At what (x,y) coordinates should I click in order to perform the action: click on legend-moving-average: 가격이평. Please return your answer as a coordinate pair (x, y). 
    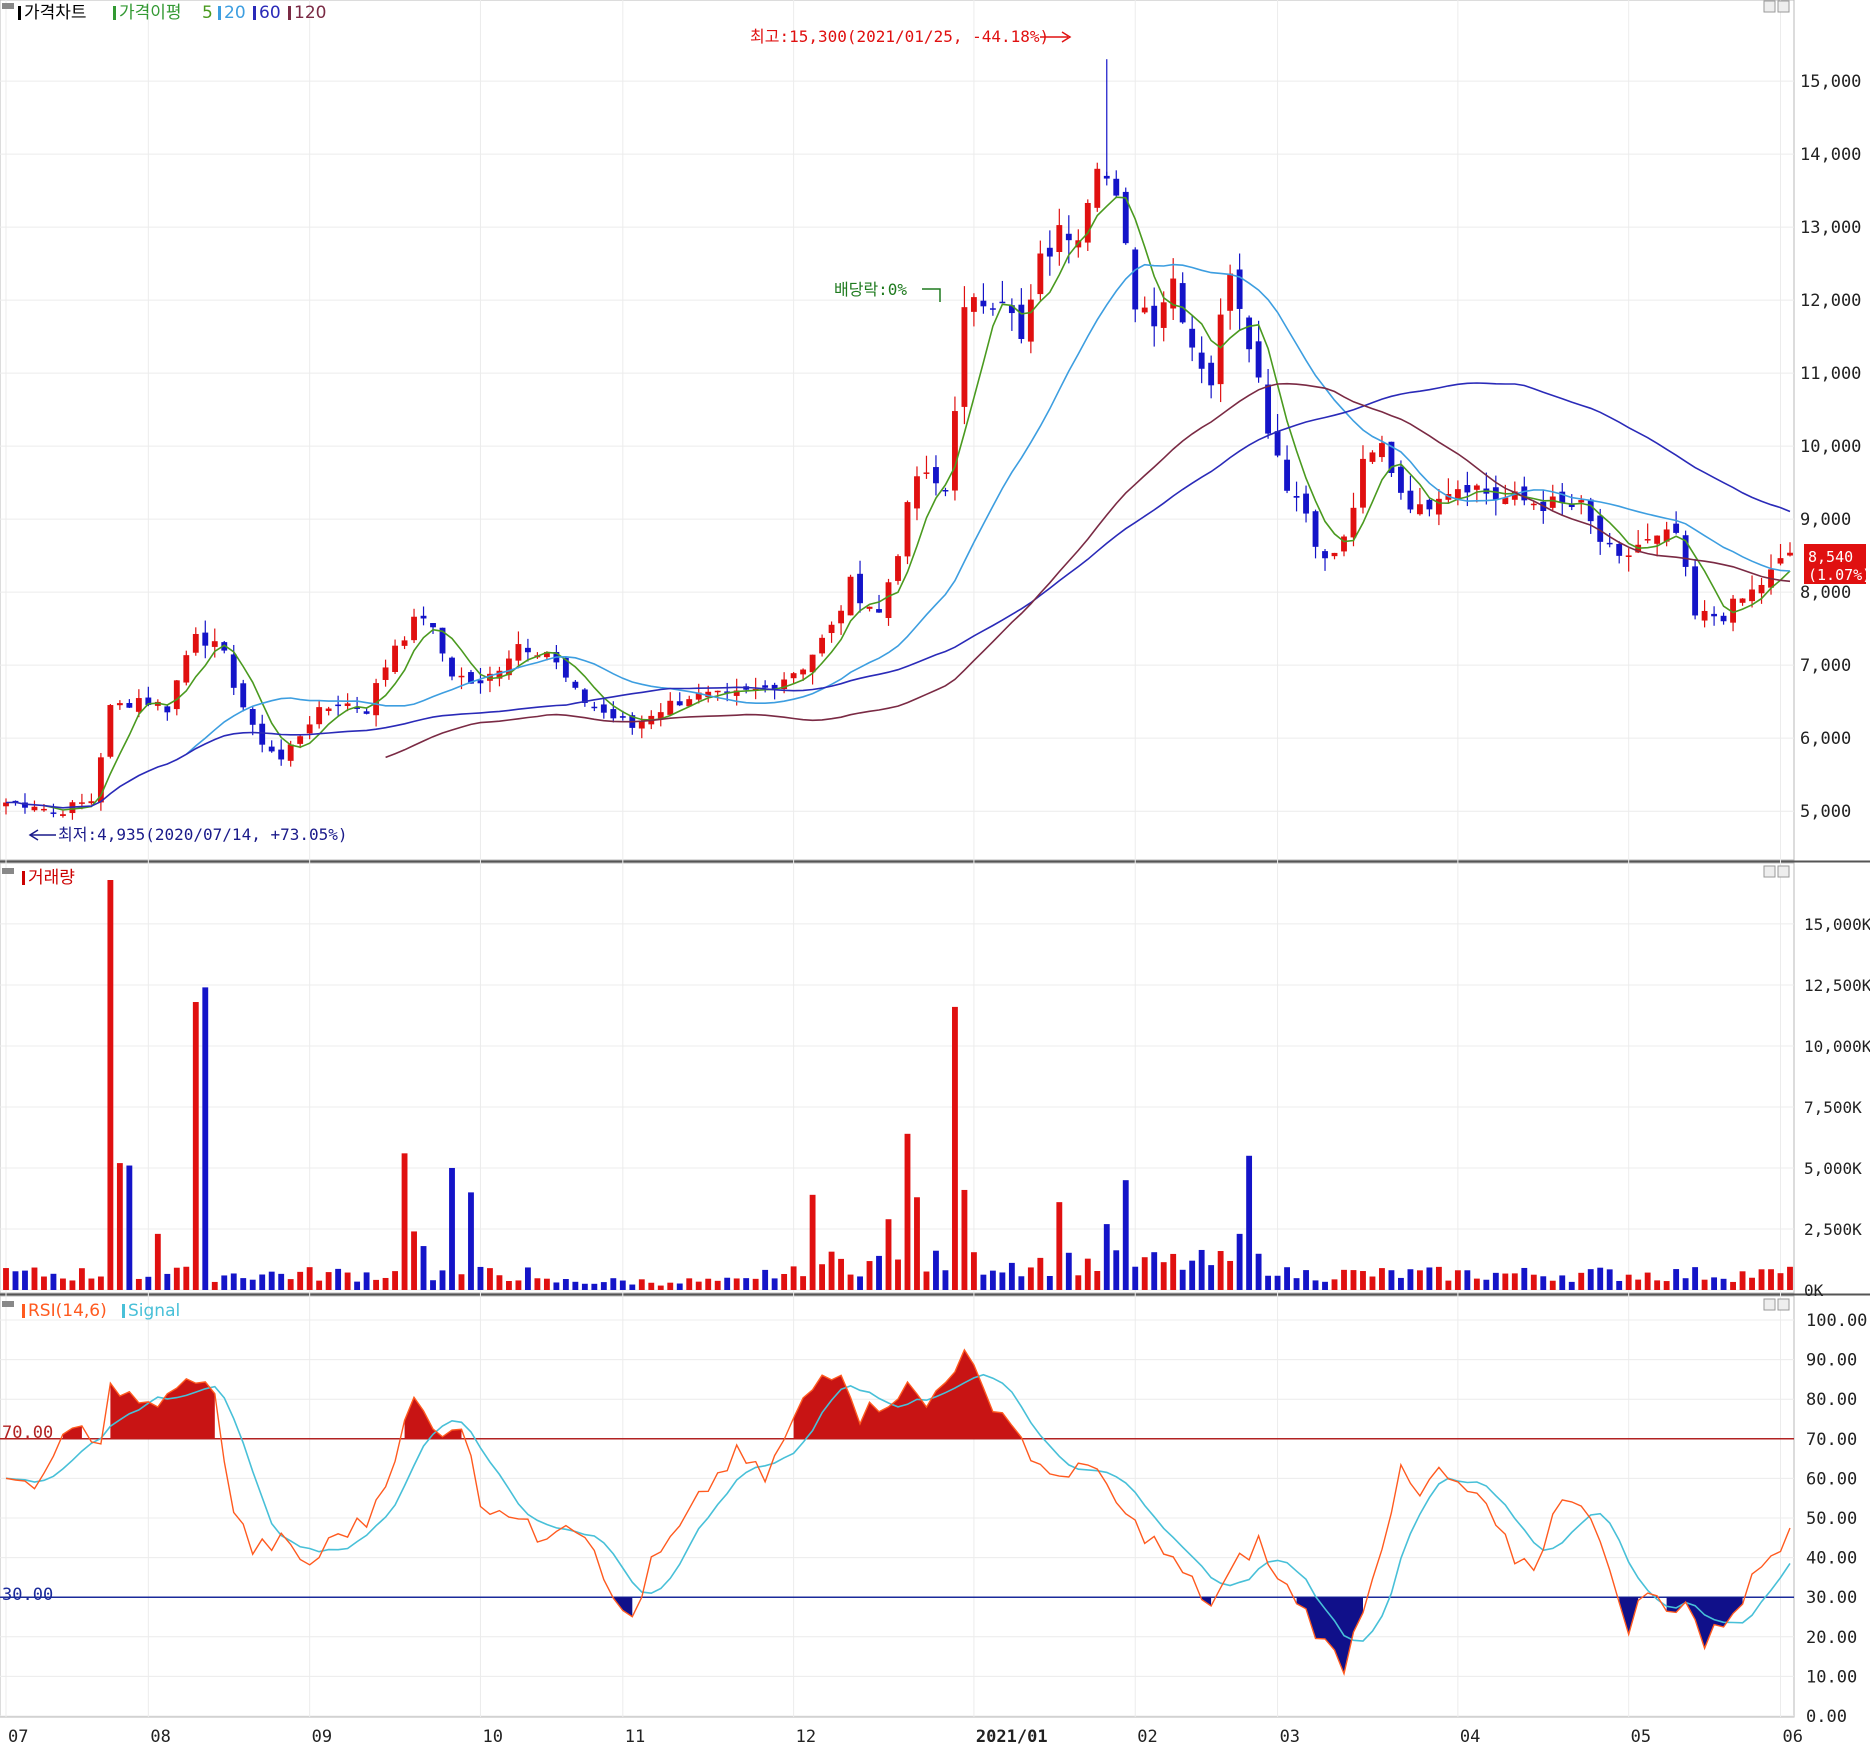
    Looking at the image, I should click on (150, 13).